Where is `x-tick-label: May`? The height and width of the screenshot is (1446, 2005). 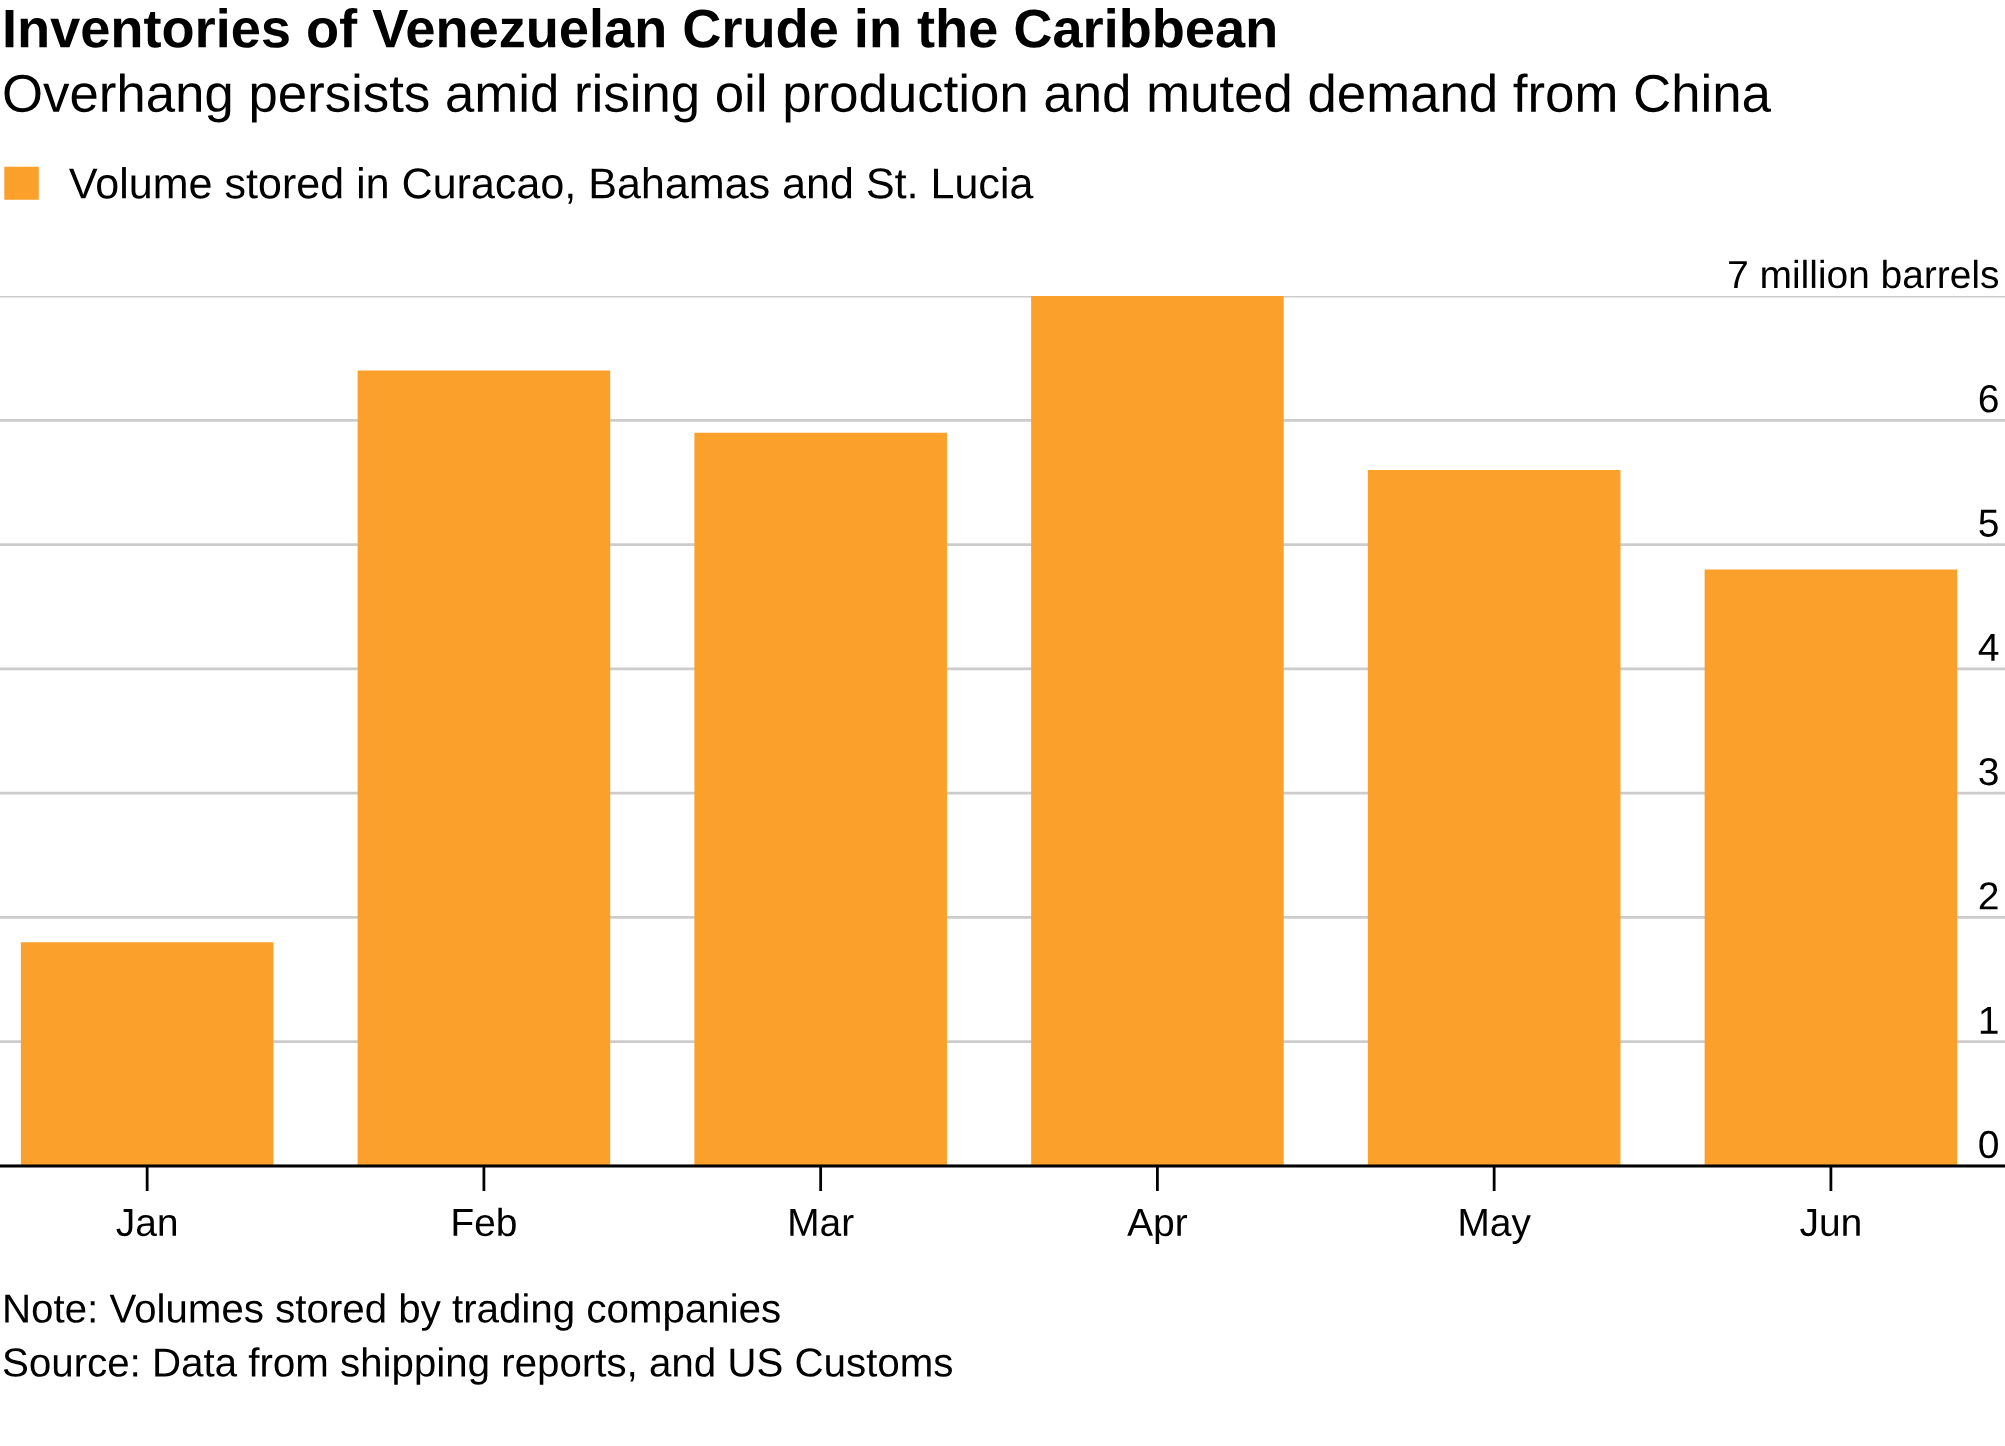 x-tick-label: May is located at coordinates (1495, 1226).